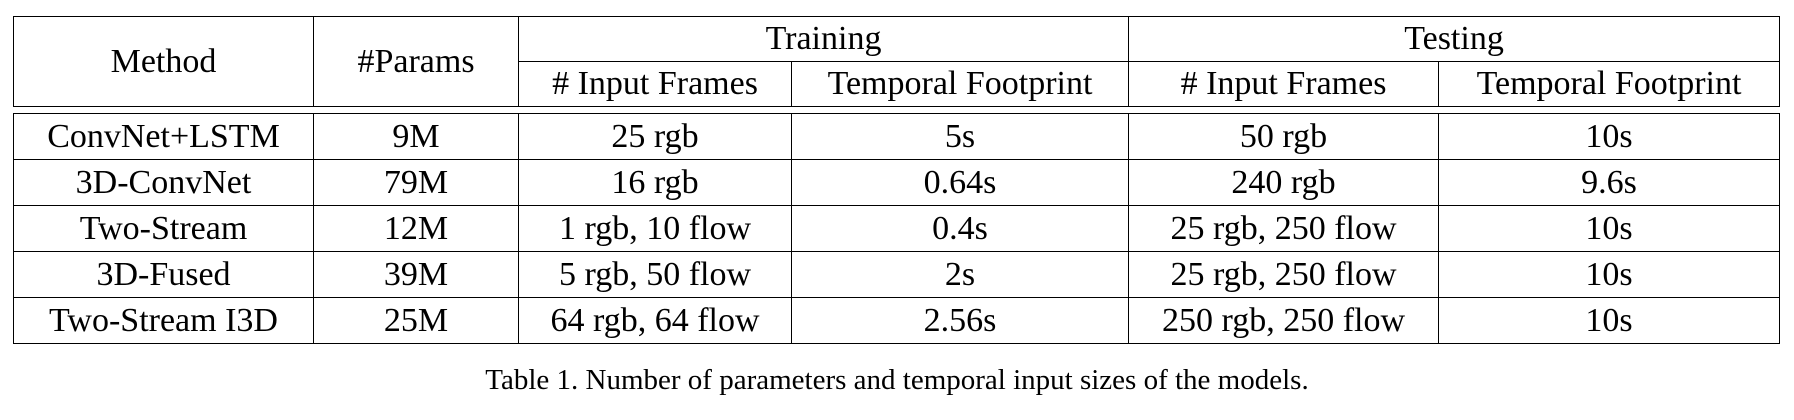  What do you see at coordinates (1609, 182) in the screenshot?
I see `testing-temporal-footprint-cell: 9.6s` at bounding box center [1609, 182].